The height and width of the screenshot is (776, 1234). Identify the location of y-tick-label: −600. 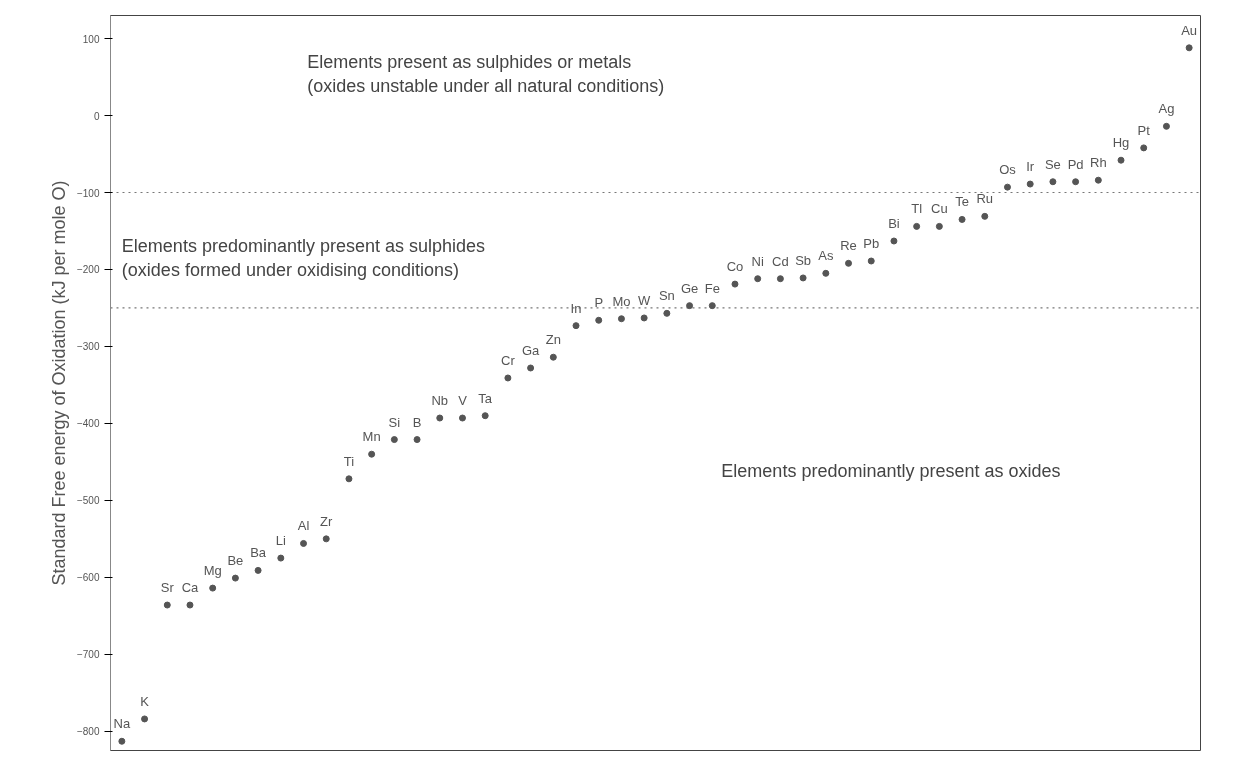
(88, 578).